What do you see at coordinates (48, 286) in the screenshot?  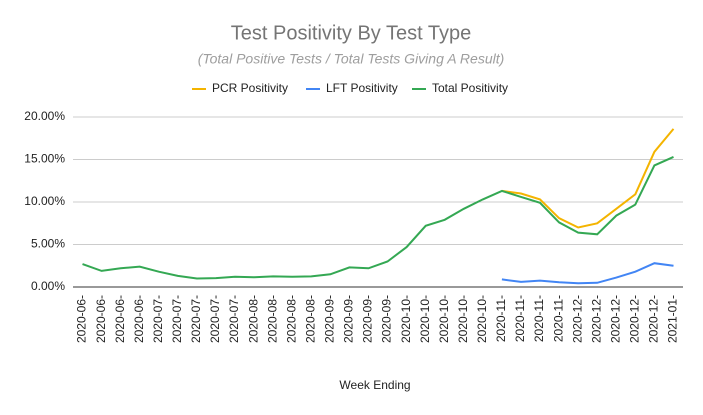 I see `y-tick-label: 0.00%` at bounding box center [48, 286].